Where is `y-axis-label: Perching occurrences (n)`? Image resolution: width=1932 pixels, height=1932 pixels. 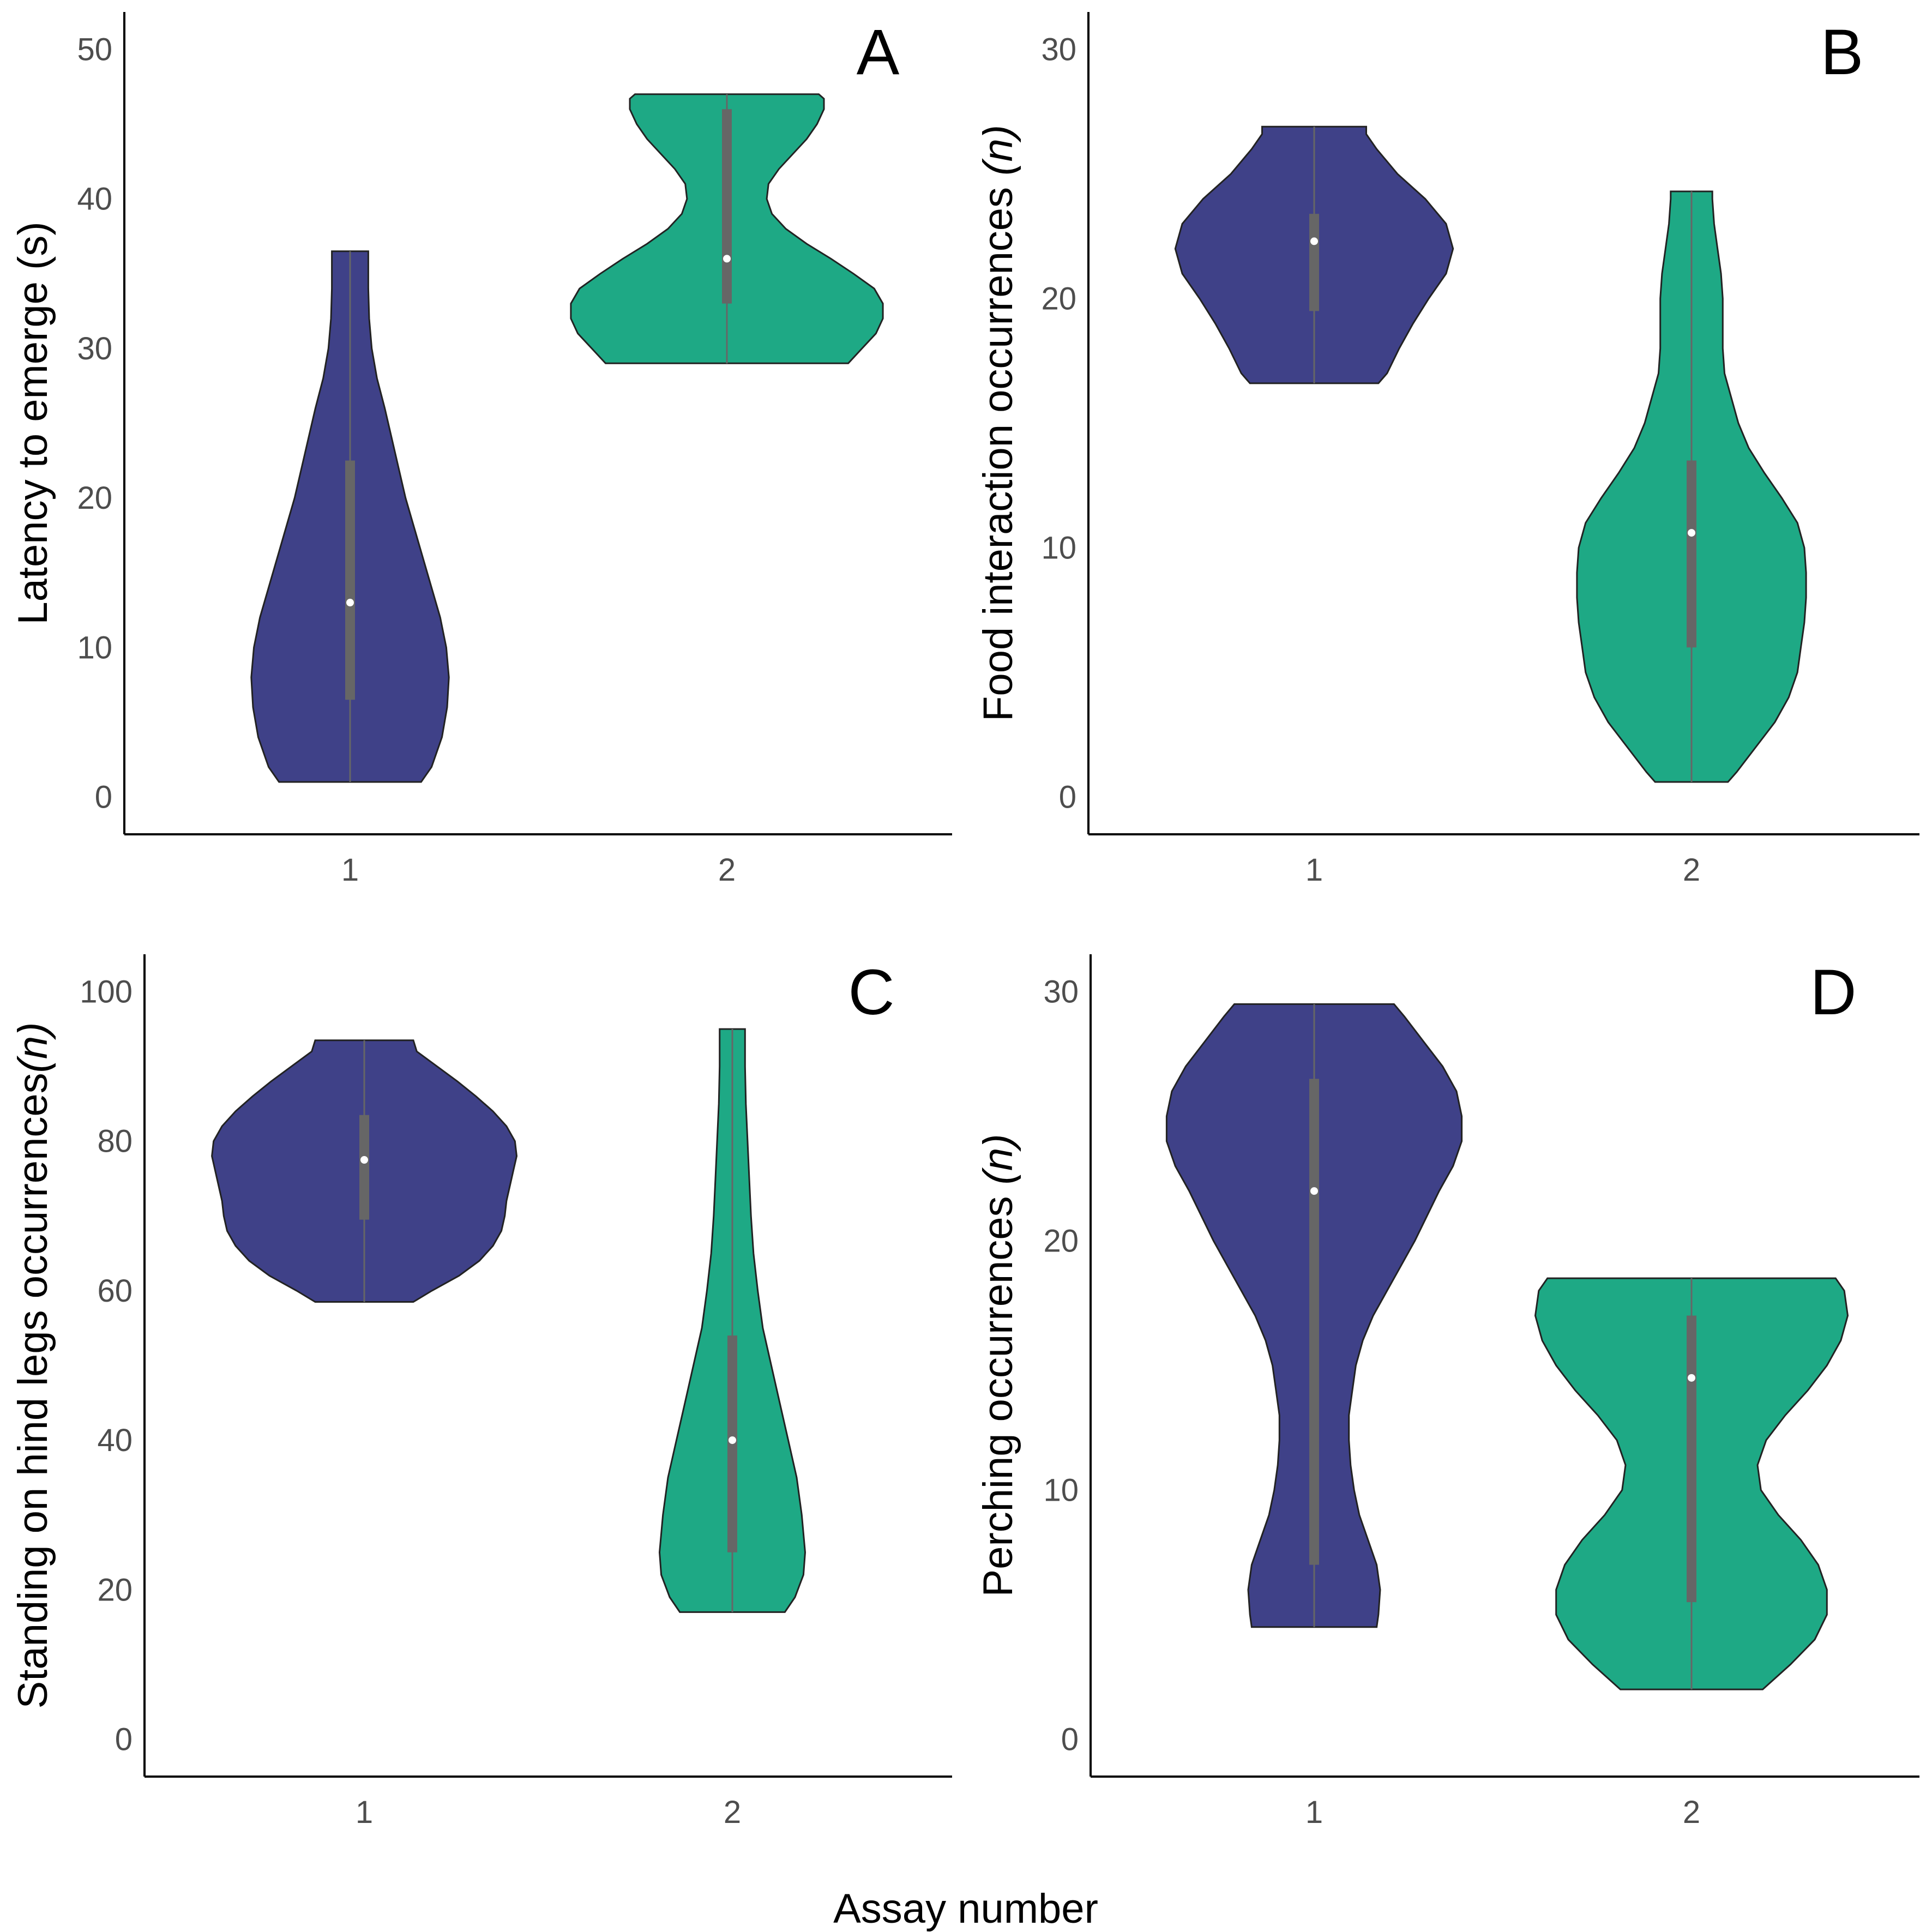
y-axis-label: Perching occurrences (n) is located at coordinates (998, 1365).